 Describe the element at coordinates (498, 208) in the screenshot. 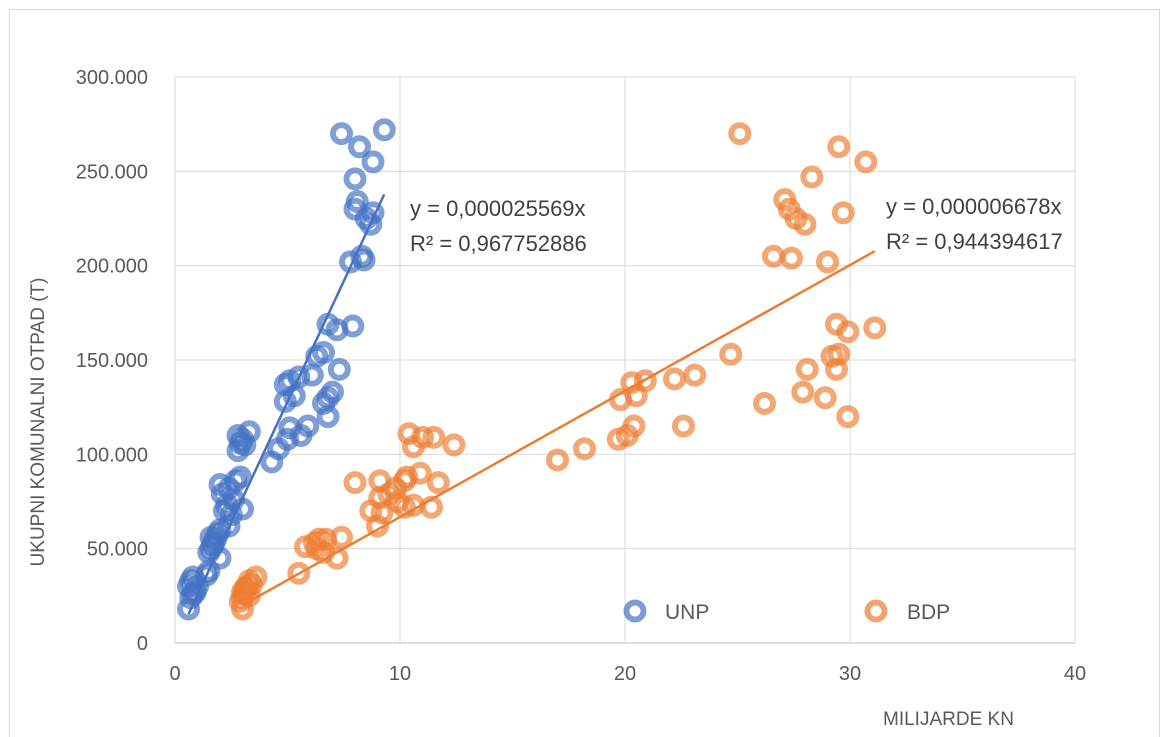

I see `unp-trend-equation: y = 0,000025569x` at that location.